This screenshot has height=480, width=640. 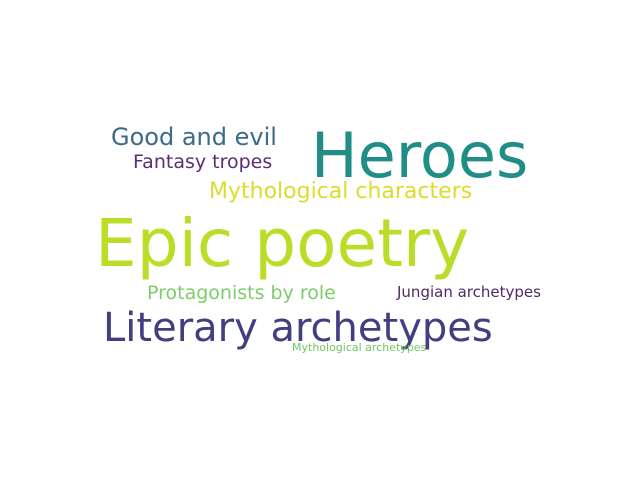 What do you see at coordinates (420, 155) in the screenshot?
I see `word-heroes: Heroes` at bounding box center [420, 155].